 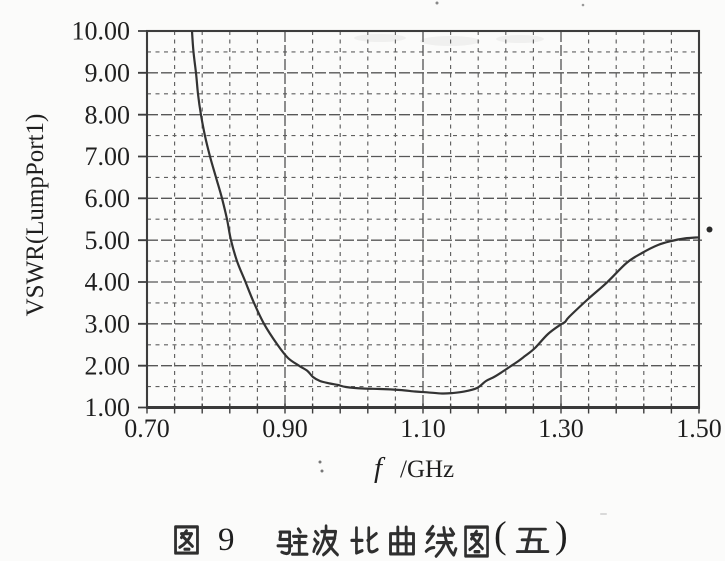 I want to click on svg-text: 7.00, so click(x=108, y=156).